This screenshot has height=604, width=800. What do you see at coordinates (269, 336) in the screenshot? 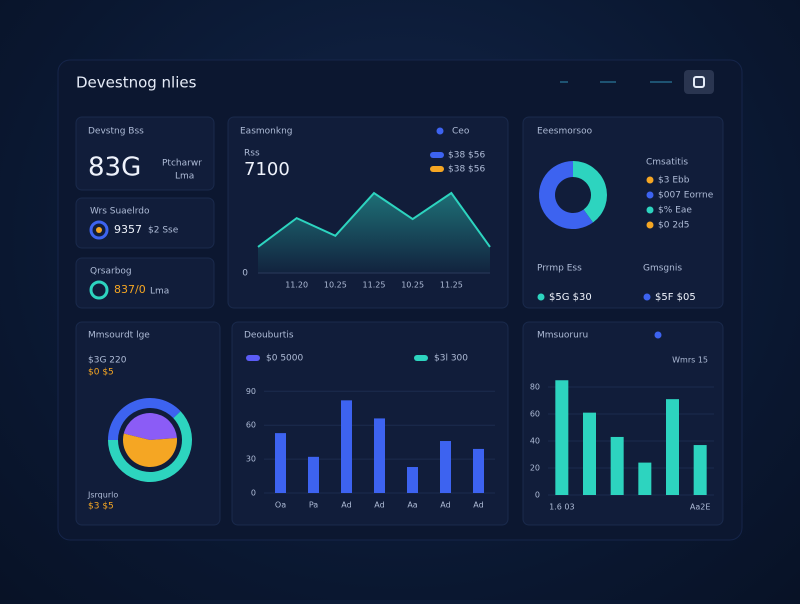
I see `panel-title: Deouburtis` at bounding box center [269, 336].